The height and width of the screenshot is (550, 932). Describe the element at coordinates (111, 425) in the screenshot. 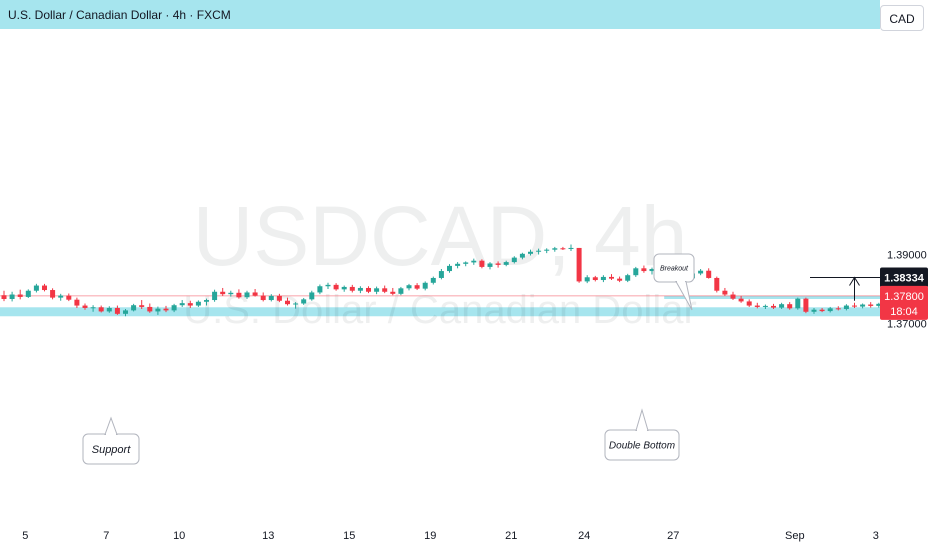

I see `annotation-pointer` at that location.